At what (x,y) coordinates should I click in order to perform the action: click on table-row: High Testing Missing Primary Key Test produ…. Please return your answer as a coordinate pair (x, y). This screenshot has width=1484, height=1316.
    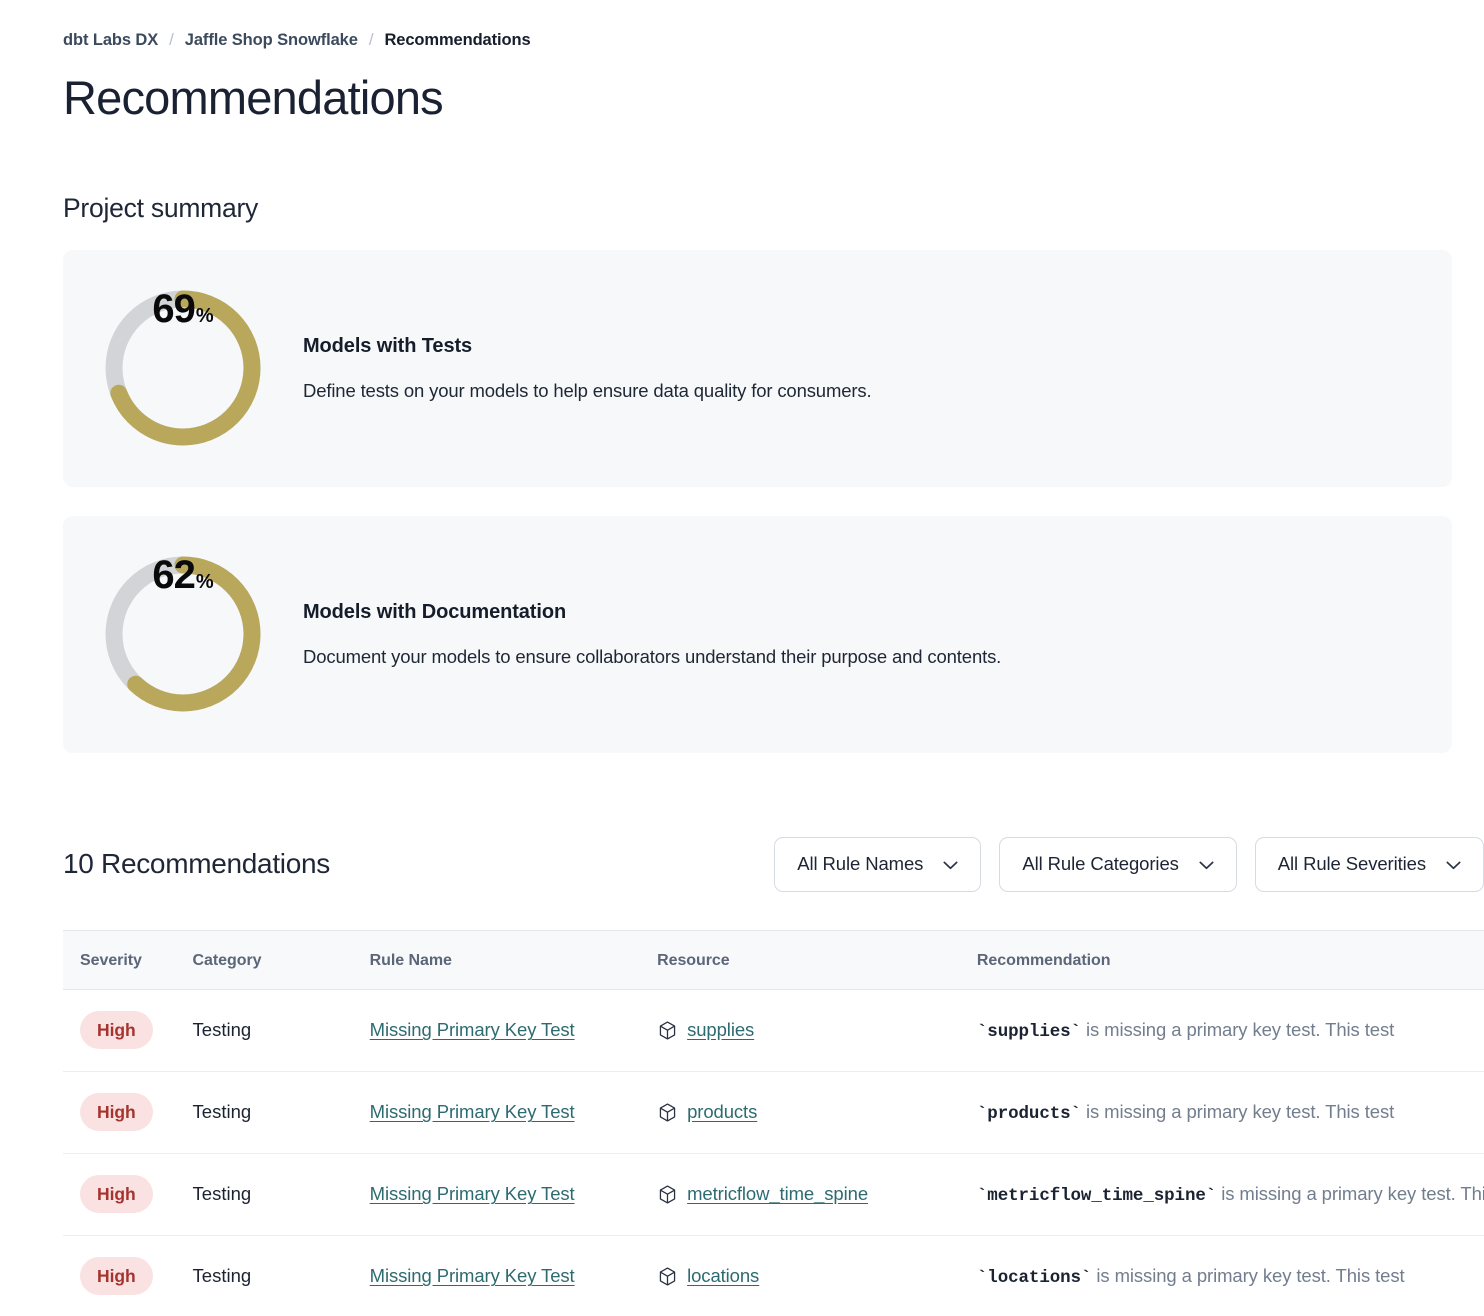
    Looking at the image, I should click on (773, 1112).